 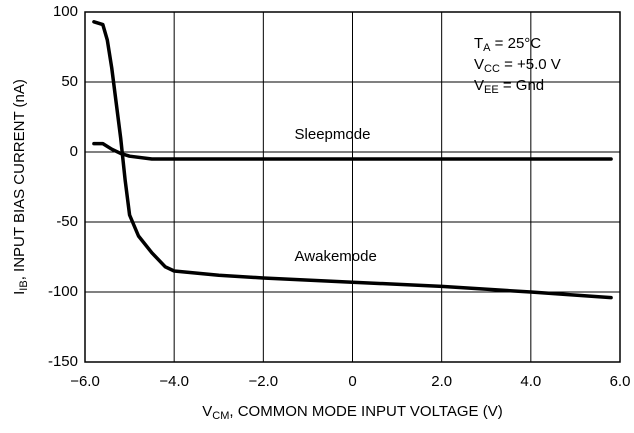 What do you see at coordinates (264, 381) in the screenshot?
I see `x-tick-label: −2.0` at bounding box center [264, 381].